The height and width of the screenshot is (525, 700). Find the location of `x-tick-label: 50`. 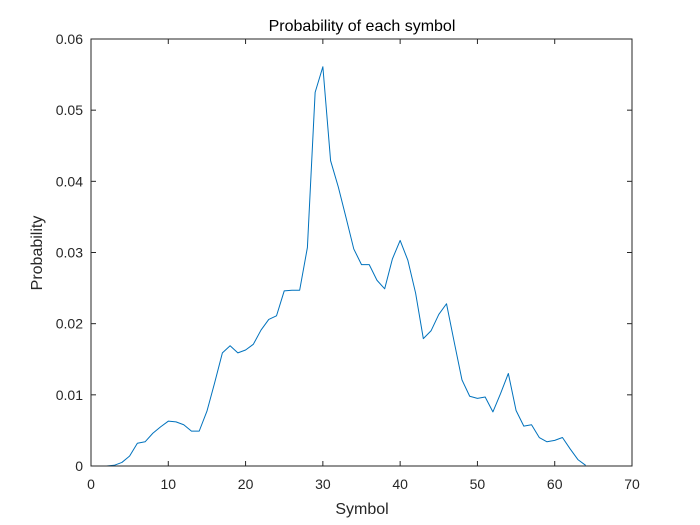

x-tick-label: 50 is located at coordinates (478, 484).